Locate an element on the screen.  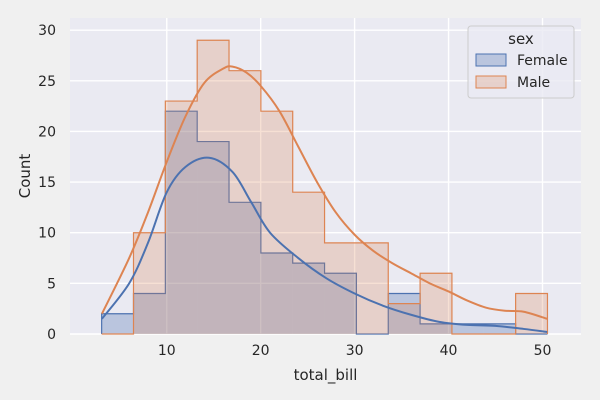
x-tick-label: 30 is located at coordinates (355, 351).